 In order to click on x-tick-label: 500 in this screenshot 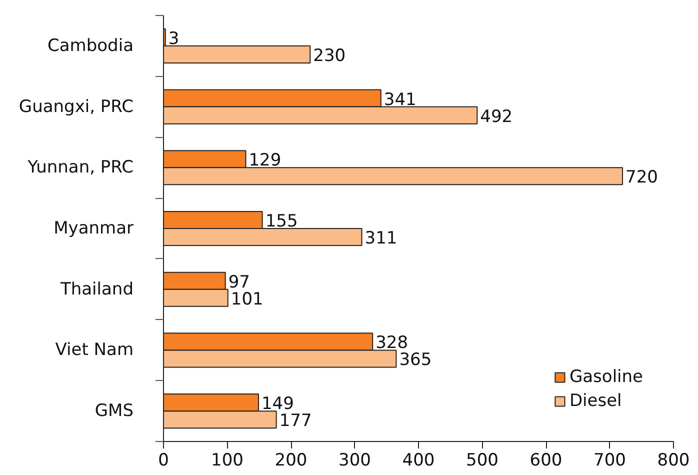, I will do `click(482, 460)`.